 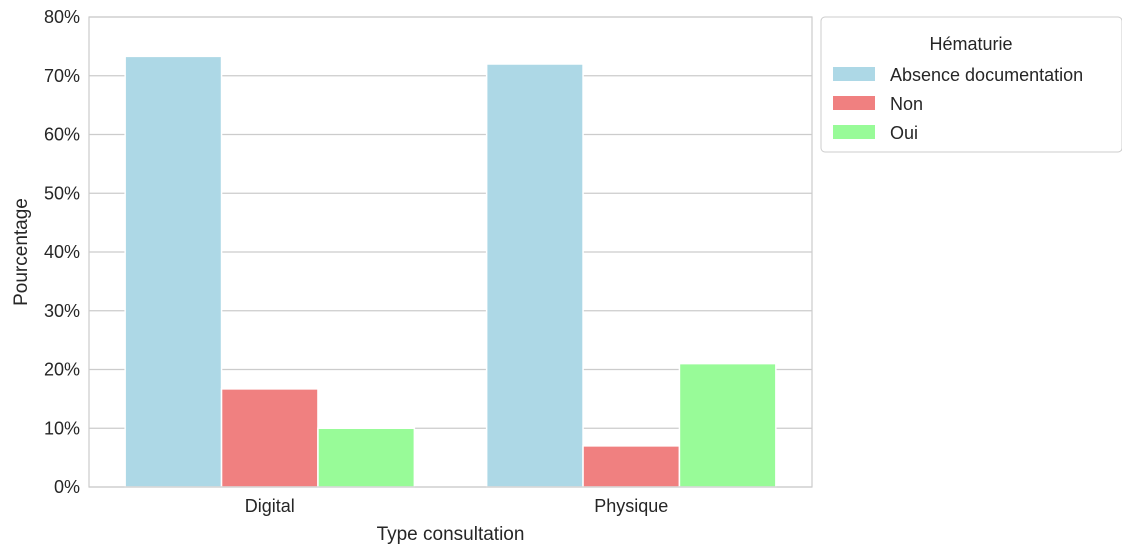 What do you see at coordinates (62, 370) in the screenshot?
I see `y-tick-label: 20%` at bounding box center [62, 370].